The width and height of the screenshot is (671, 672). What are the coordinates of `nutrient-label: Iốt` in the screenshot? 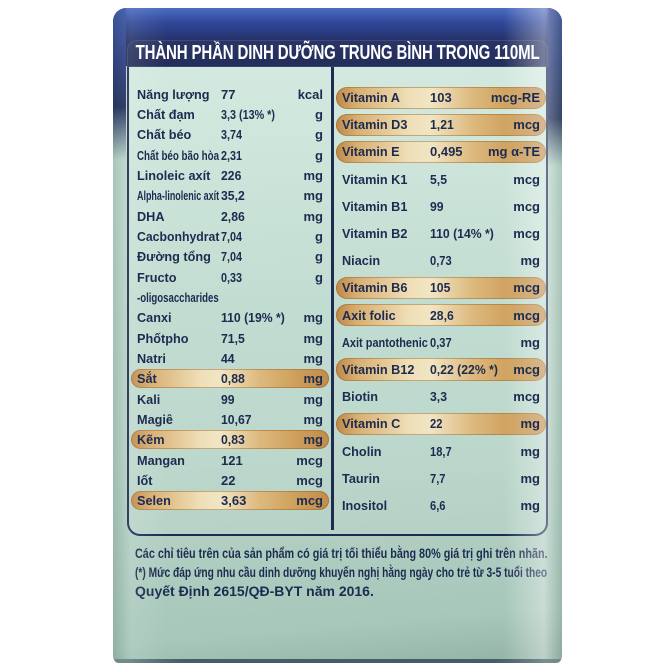 It's located at (145, 480).